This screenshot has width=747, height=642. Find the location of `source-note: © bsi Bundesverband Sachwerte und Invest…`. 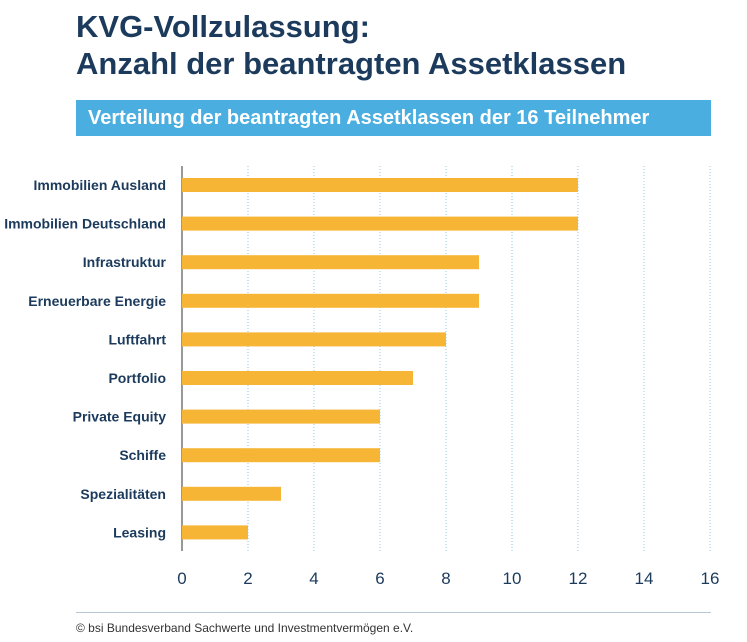

source-note: © bsi Bundesverband Sachwerte und Invest… is located at coordinates (245, 628).